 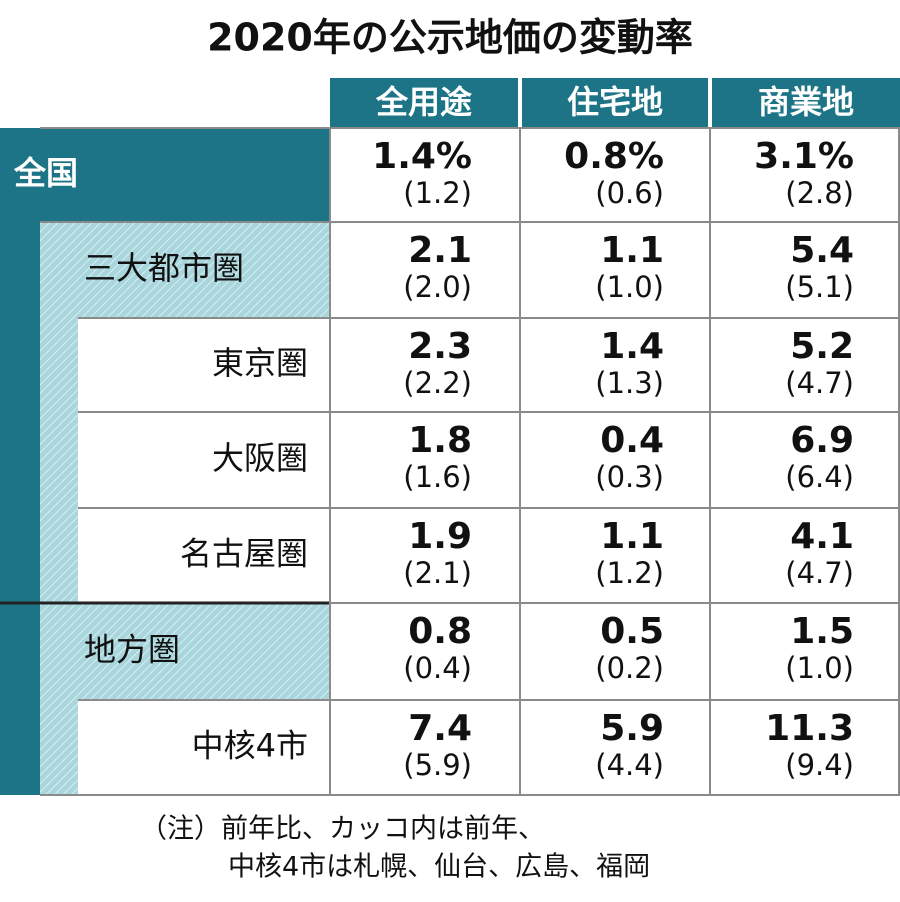 What do you see at coordinates (20, 461) in the screenshot?
I see `stripe` at bounding box center [20, 461].